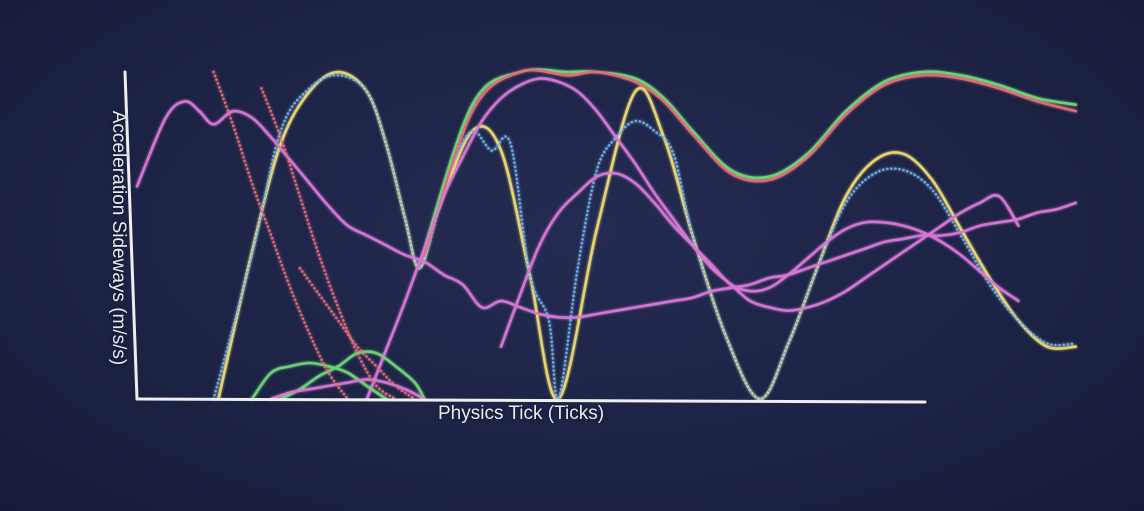  What do you see at coordinates (531, 400) in the screenshot?
I see `x-axis-line` at bounding box center [531, 400].